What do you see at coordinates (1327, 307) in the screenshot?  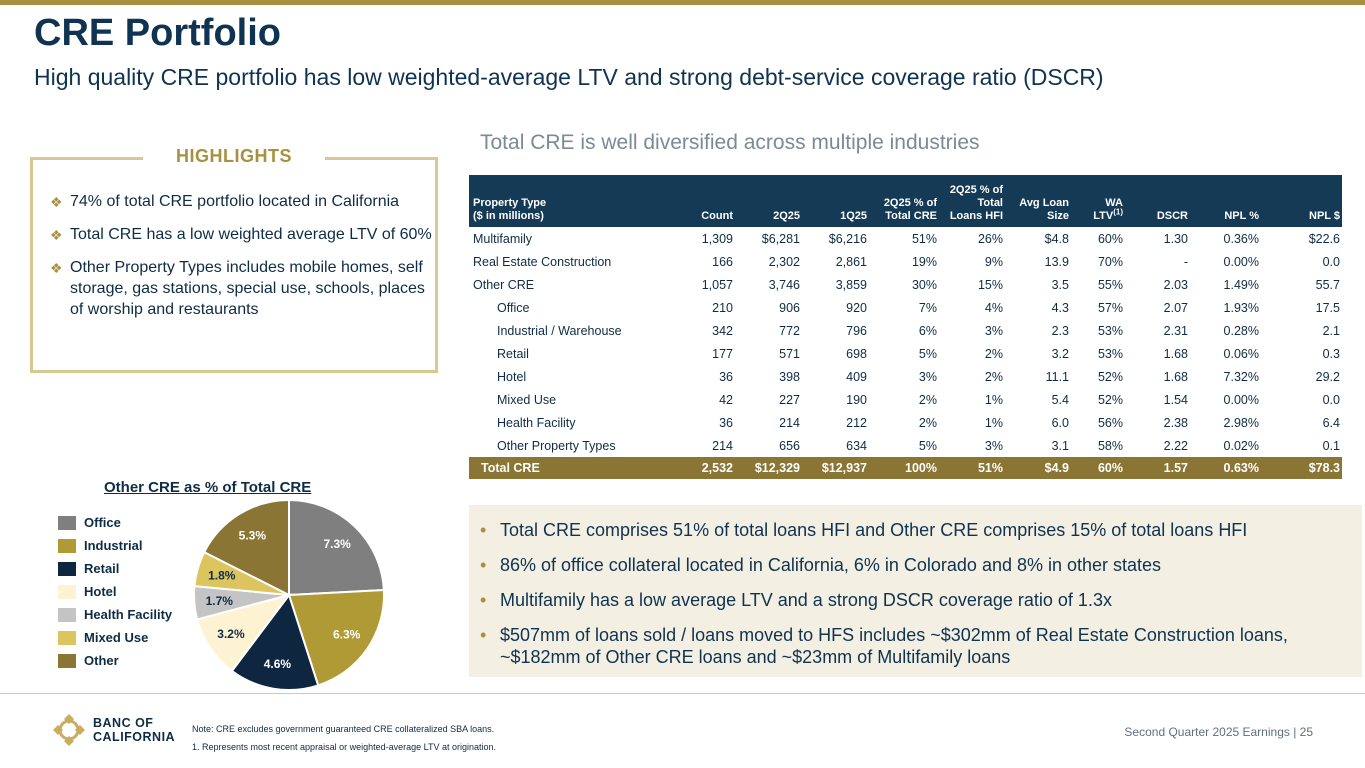 I see `table-cell: 17.5` at bounding box center [1327, 307].